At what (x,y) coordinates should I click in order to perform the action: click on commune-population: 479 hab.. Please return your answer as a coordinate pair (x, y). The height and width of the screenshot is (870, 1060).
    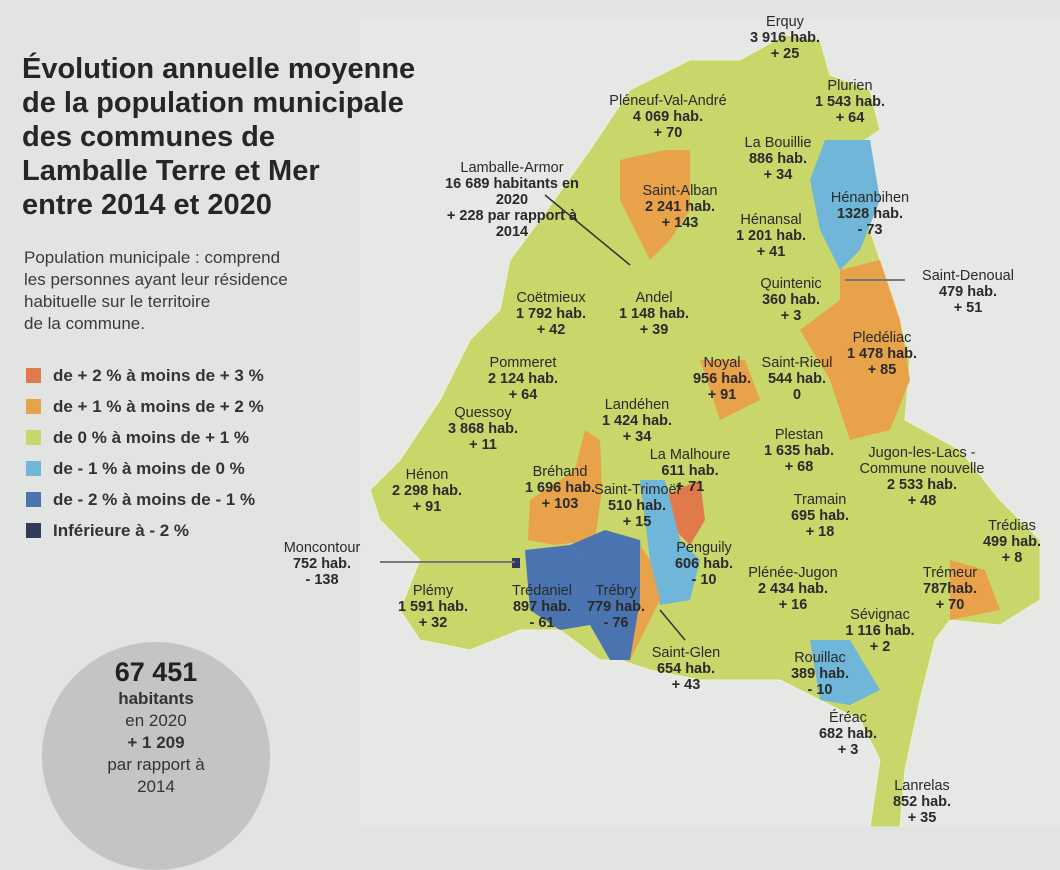
    Looking at the image, I should click on (968, 292).